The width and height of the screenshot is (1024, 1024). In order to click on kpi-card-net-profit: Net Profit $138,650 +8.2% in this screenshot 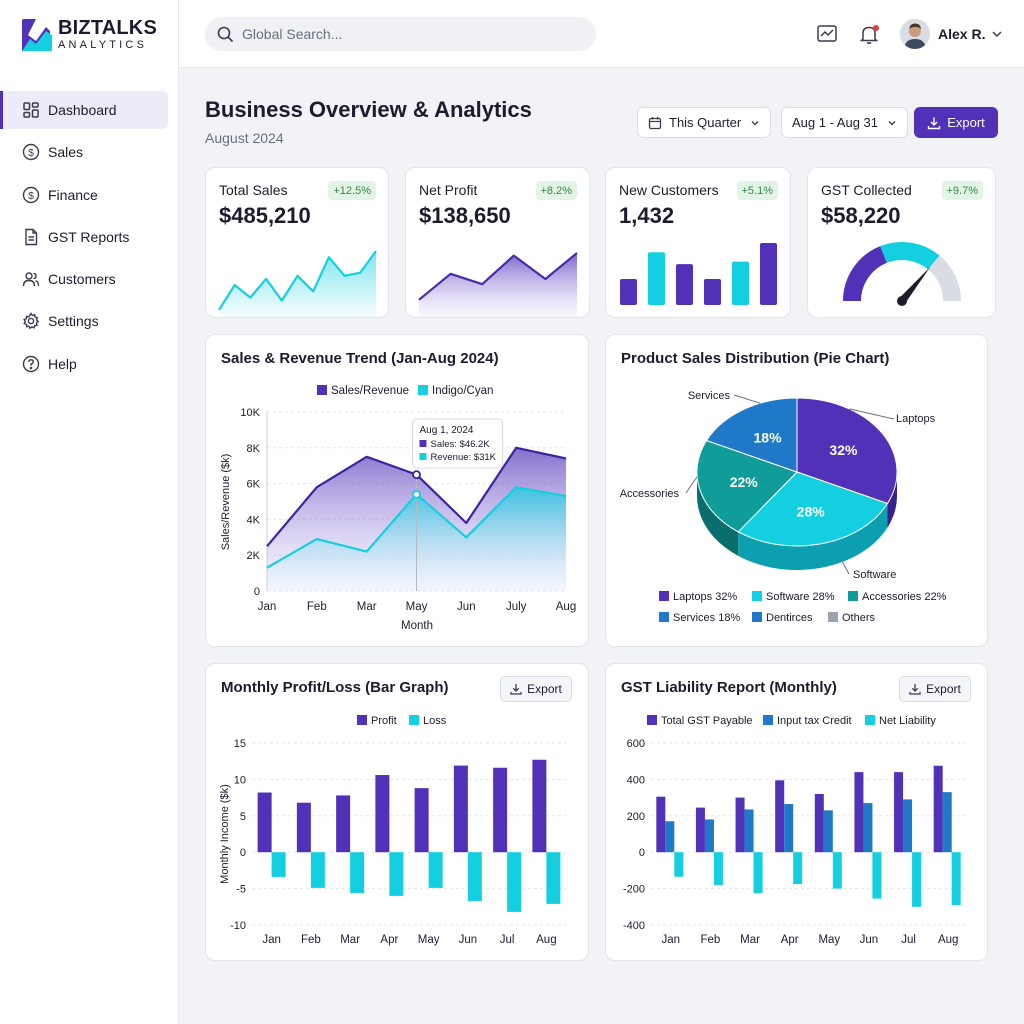, I will do `click(497, 242)`.